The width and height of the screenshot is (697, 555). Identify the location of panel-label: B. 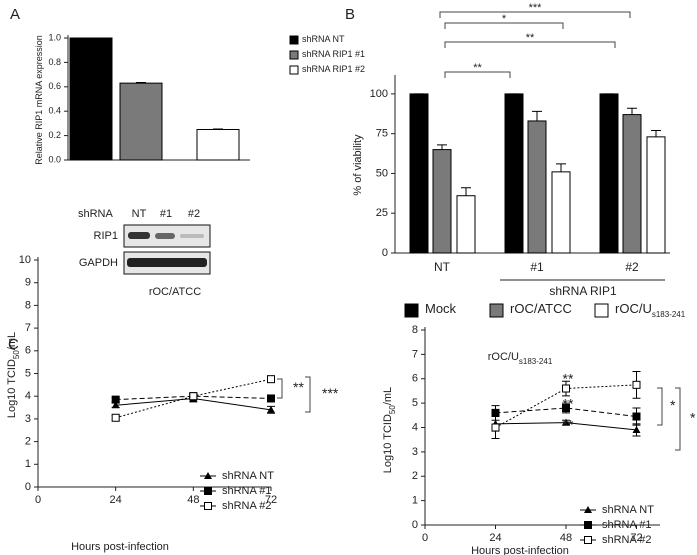
(350, 14).